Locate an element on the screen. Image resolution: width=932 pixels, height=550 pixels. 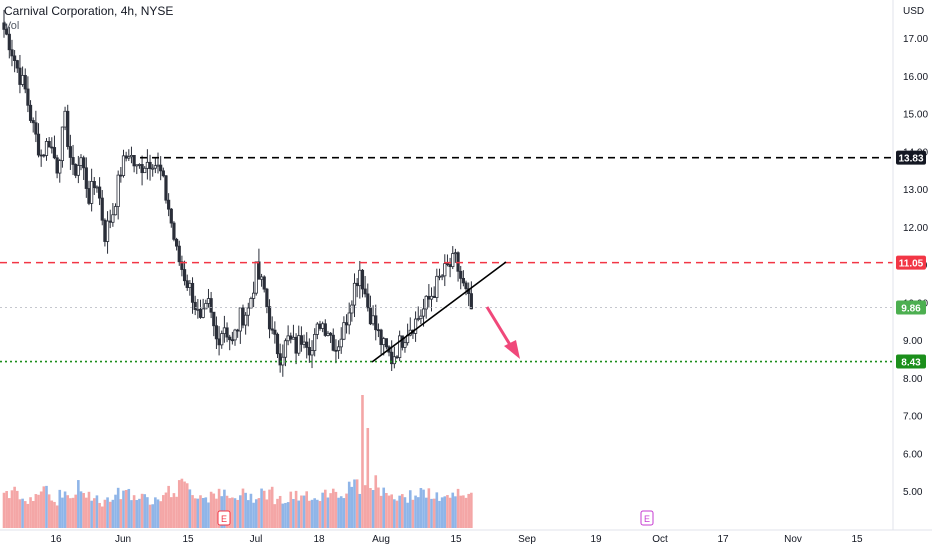
time-axis: 16 Jun 15 Jul 18 Aug 15 Sep 19 Oct 17 Nov 15 is located at coordinates (456, 539).